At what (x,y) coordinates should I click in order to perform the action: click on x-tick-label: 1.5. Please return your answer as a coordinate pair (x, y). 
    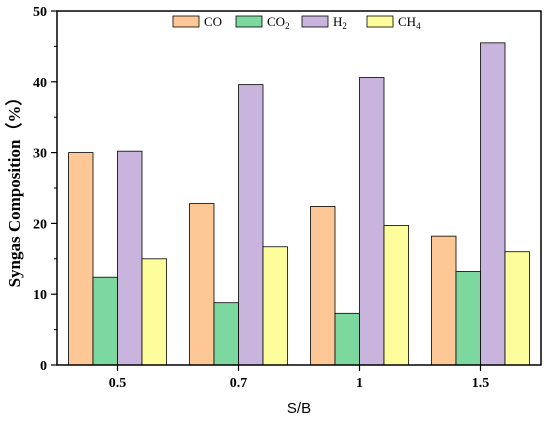
    Looking at the image, I should click on (481, 383).